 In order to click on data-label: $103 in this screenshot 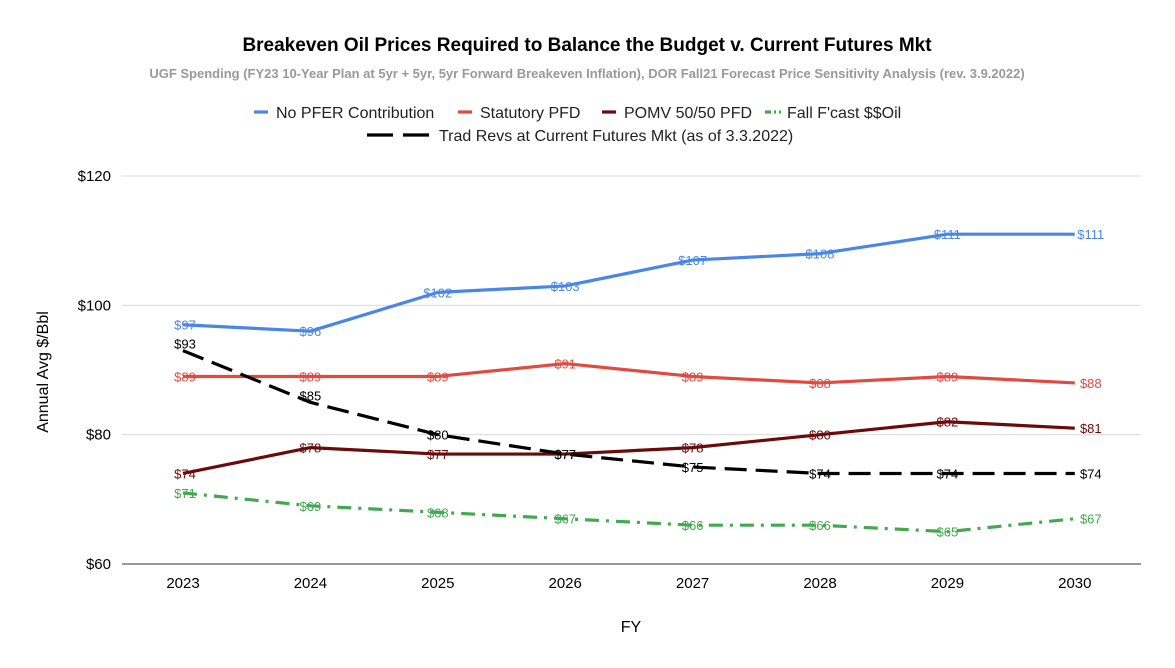, I will do `click(565, 286)`.